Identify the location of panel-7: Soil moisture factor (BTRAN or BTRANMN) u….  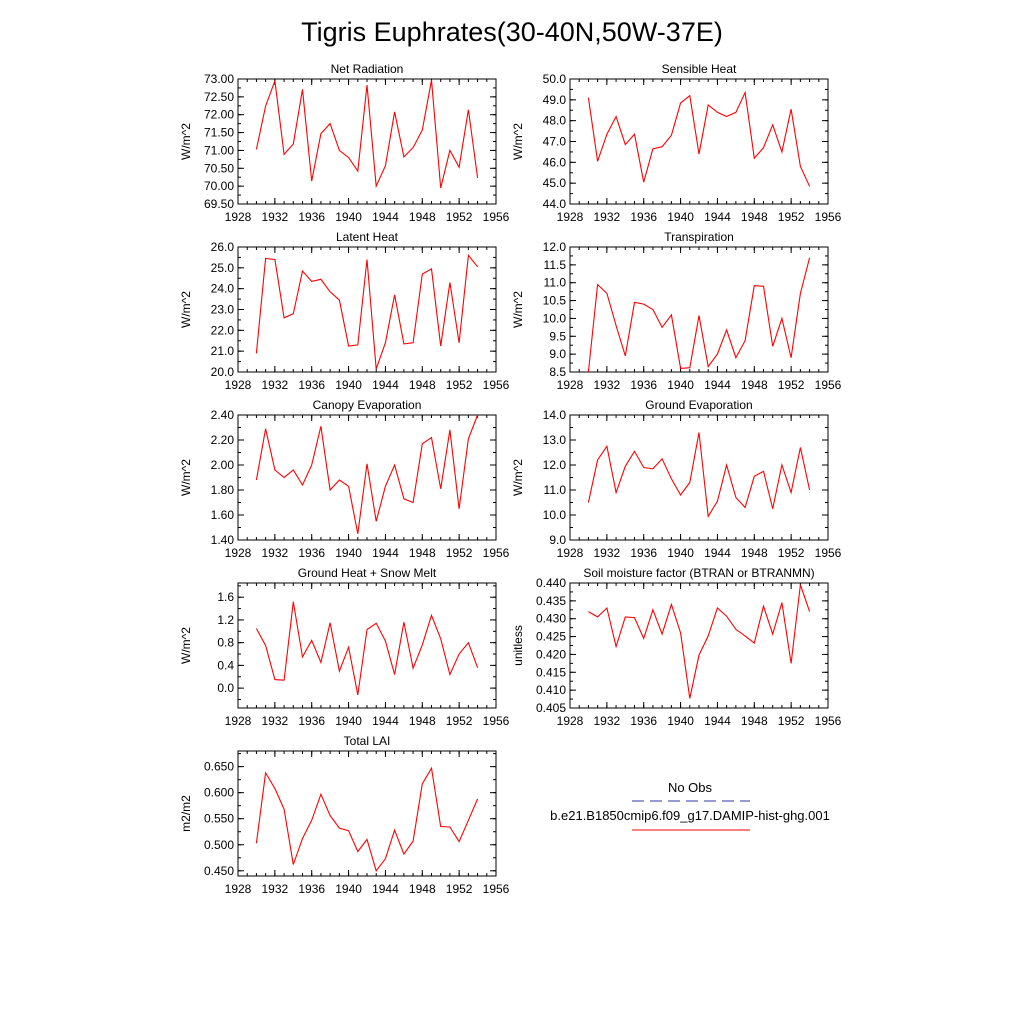
(676, 647).